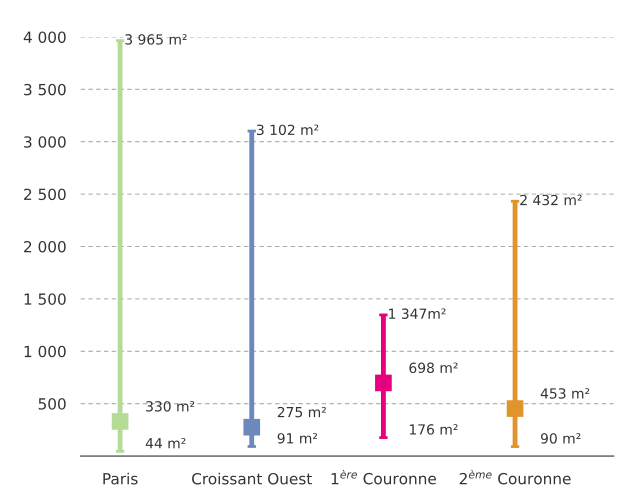  I want to click on data-label: 453 m², so click(565, 393).